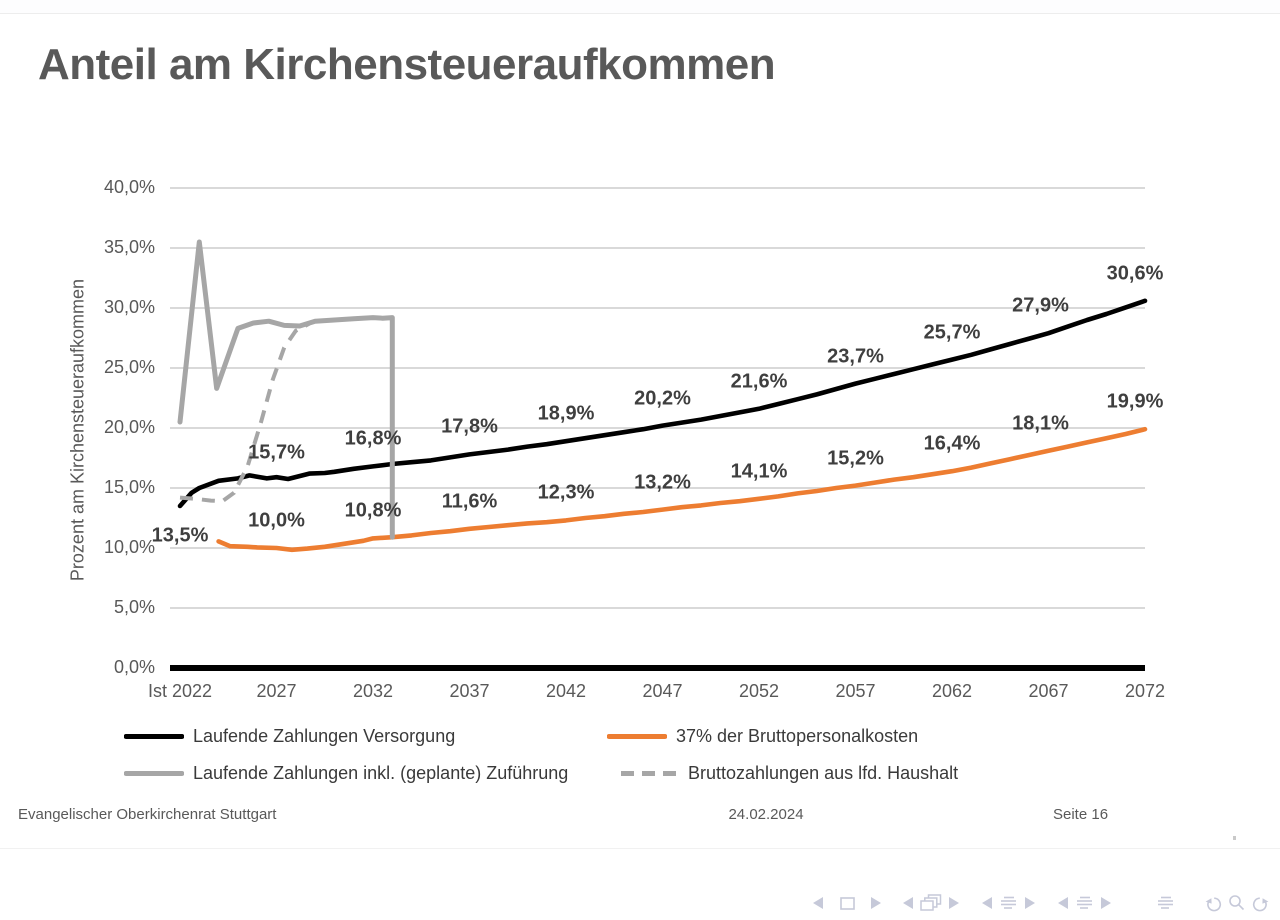 The width and height of the screenshot is (1280, 920). What do you see at coordinates (1084, 903) in the screenshot?
I see `section-icon` at bounding box center [1084, 903].